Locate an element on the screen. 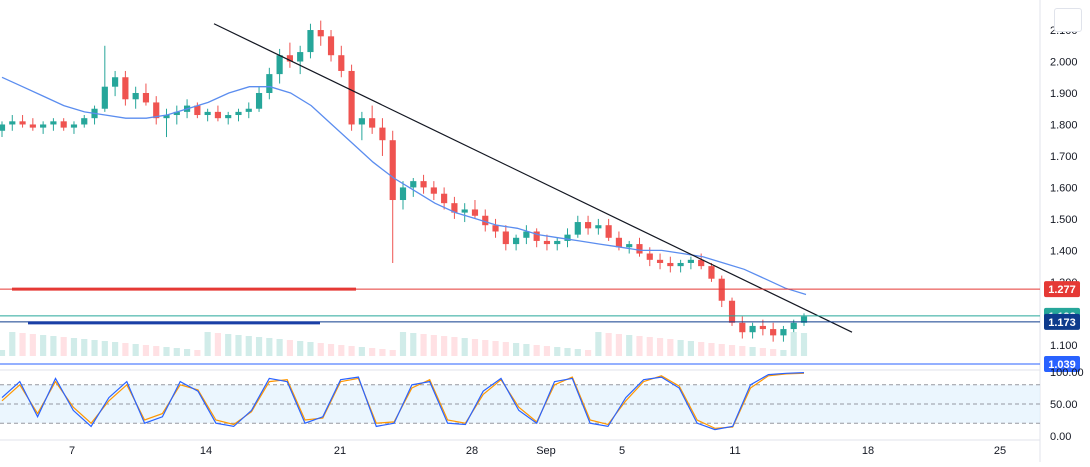 This screenshot has width=1090, height=467. price-tick-label: 1.500 is located at coordinates (1064, 220).